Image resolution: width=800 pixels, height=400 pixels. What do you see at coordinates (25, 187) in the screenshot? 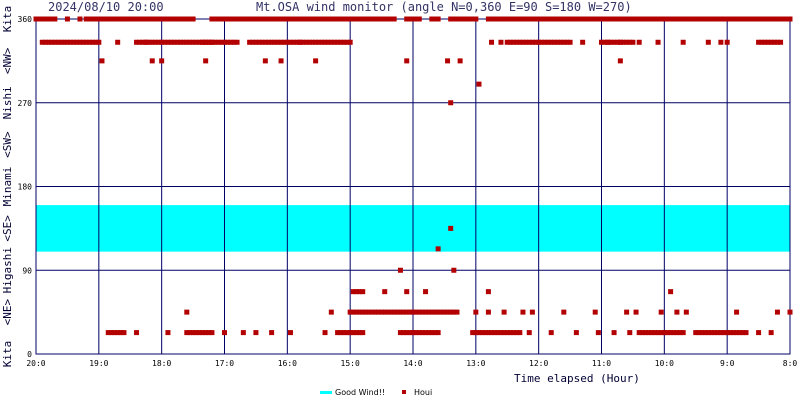
I see `y-tick-label-2: 180` at bounding box center [25, 187].